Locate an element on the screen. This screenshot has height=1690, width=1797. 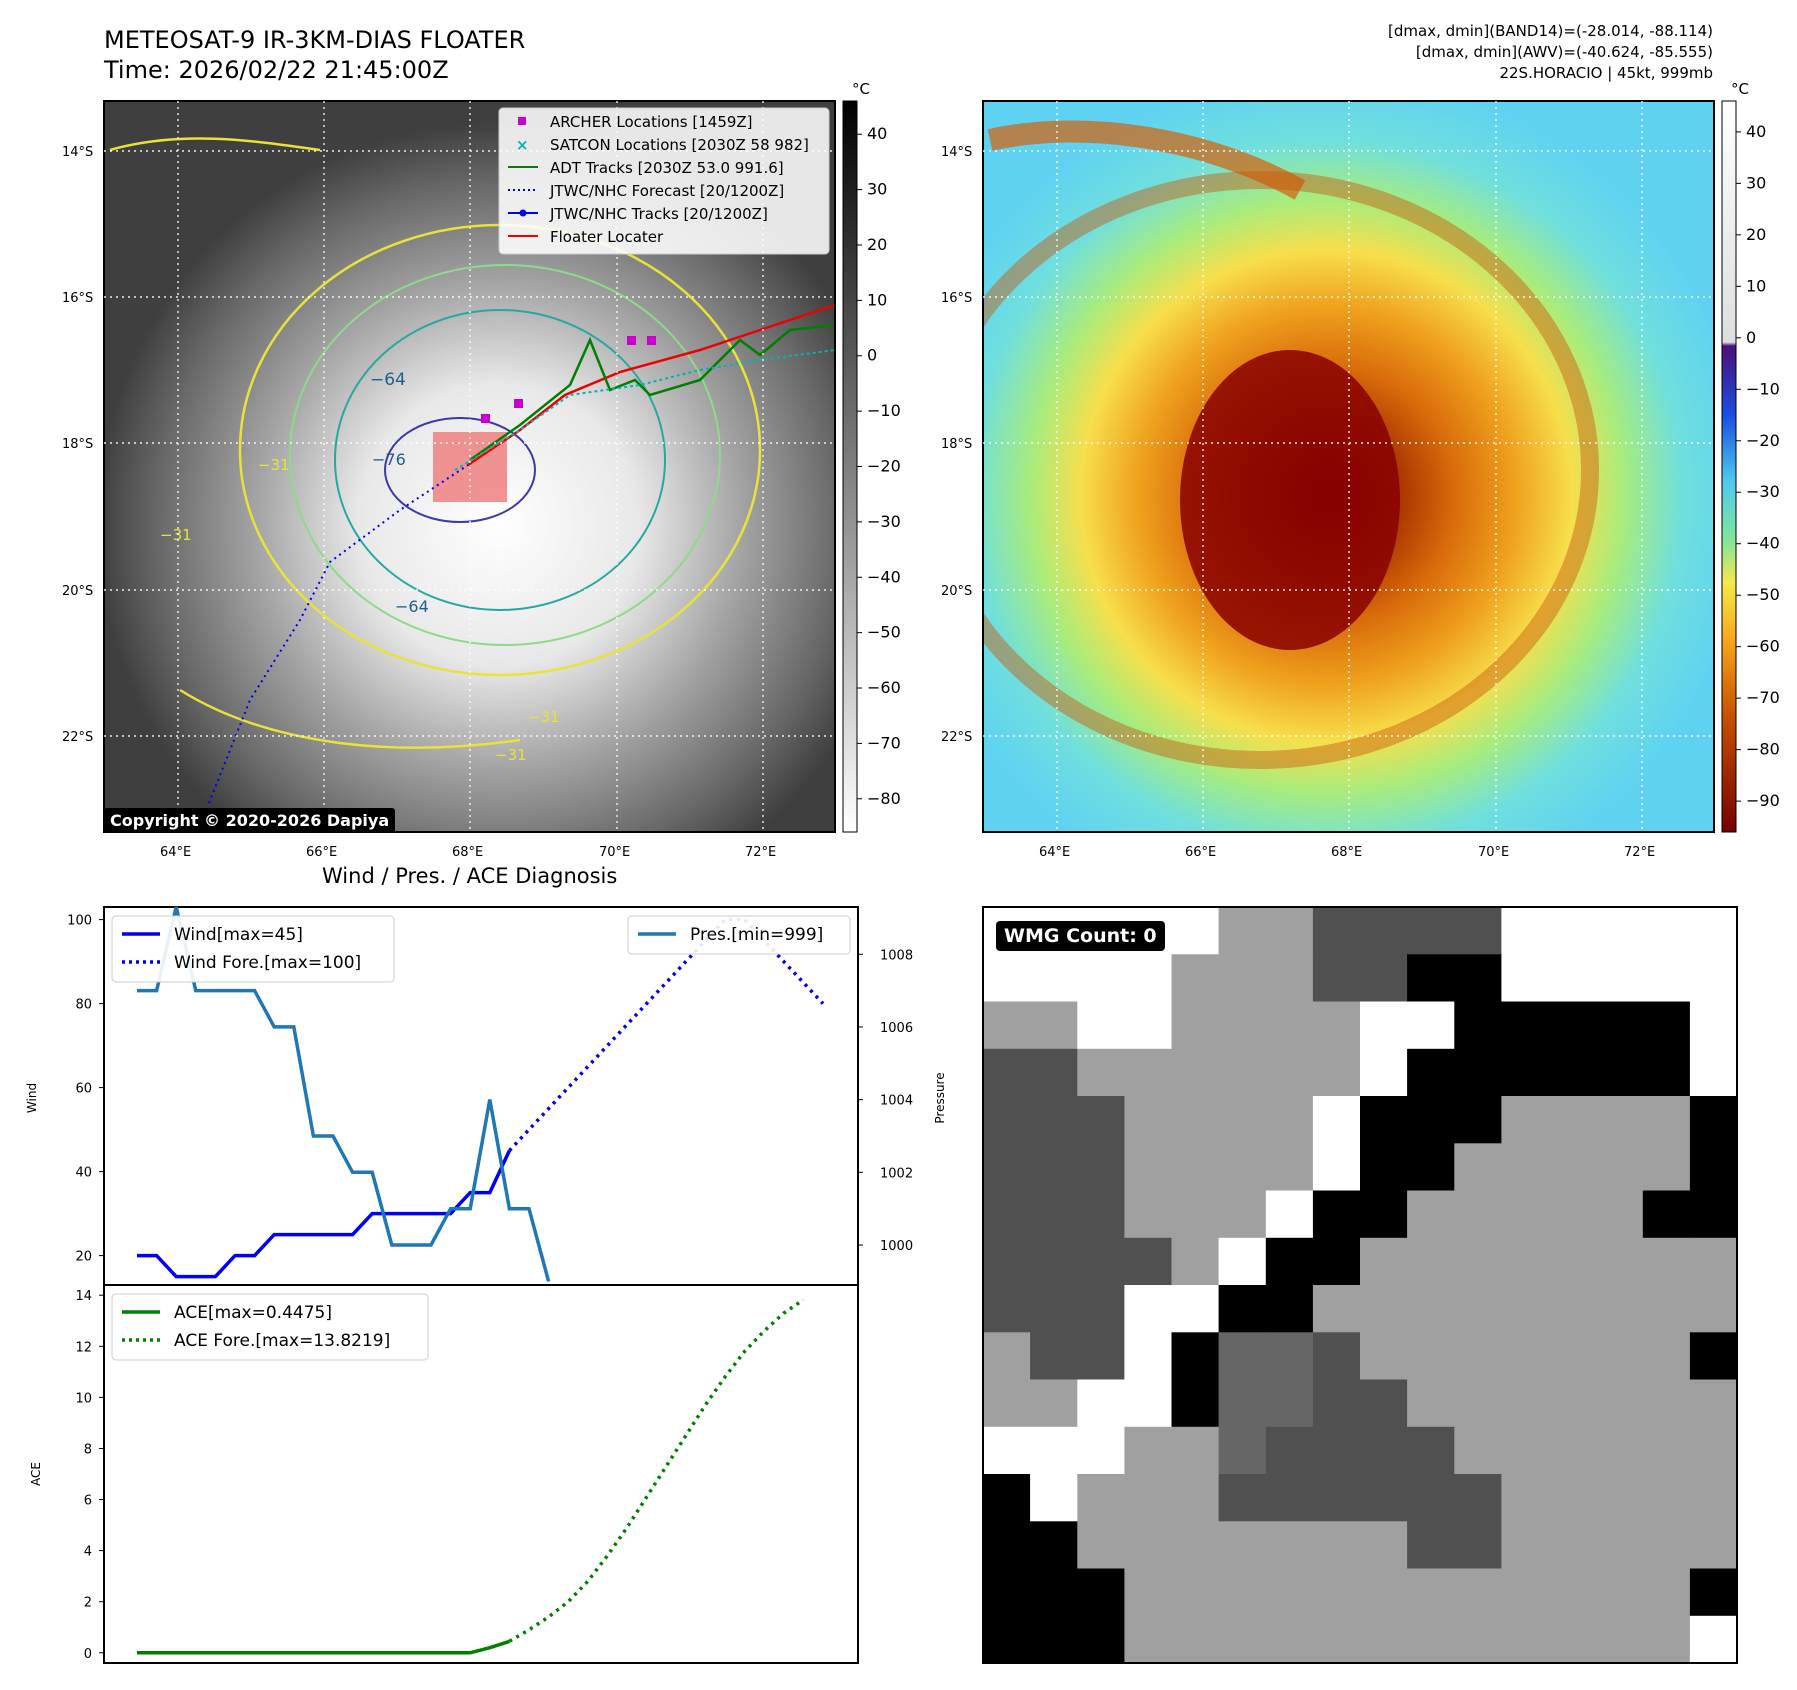
wind-axis-label: Wind is located at coordinates (32, 1098).